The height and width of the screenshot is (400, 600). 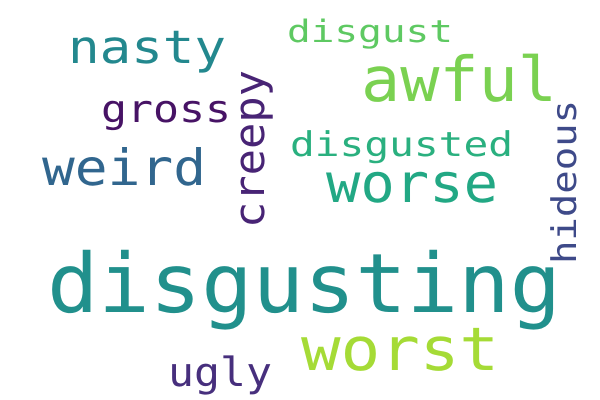 I want to click on word-weird: weird, so click(x=124, y=168).